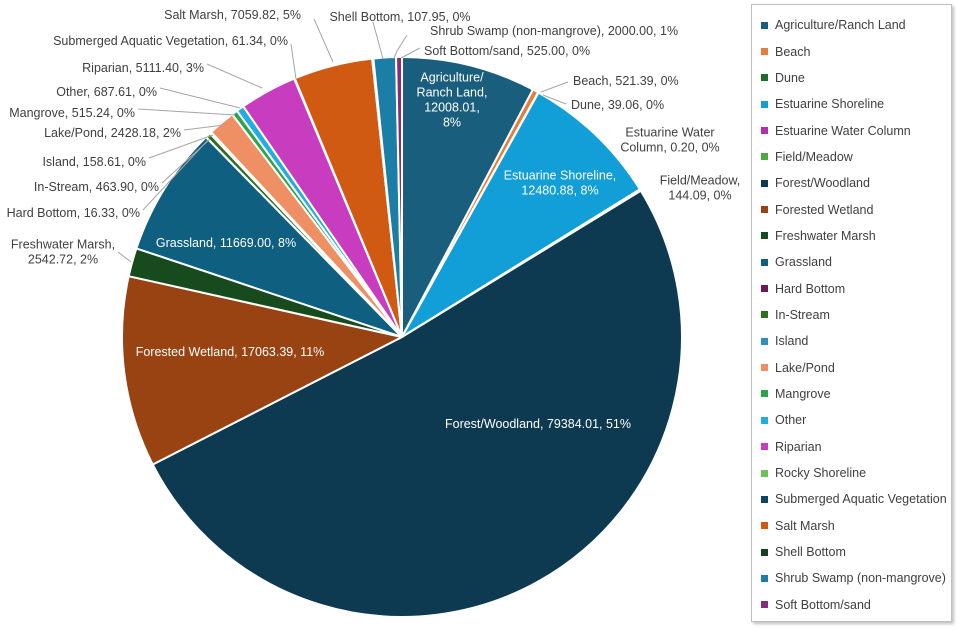 The width and height of the screenshot is (960, 637). Describe the element at coordinates (106, 92) in the screenshot. I see `data-label: Other, 687.61, 0%` at that location.